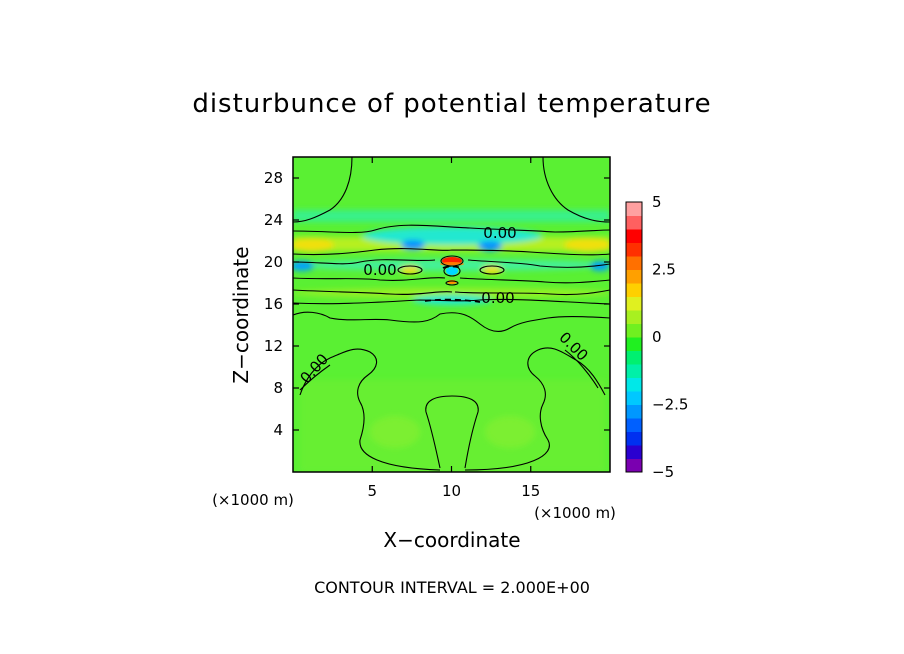 Image resolution: width=904 pixels, height=654 pixels. Describe the element at coordinates (443, 305) in the screenshot. I see `contour-labels: 0.00 0.00 0.00 0.00 0.00` at that location.